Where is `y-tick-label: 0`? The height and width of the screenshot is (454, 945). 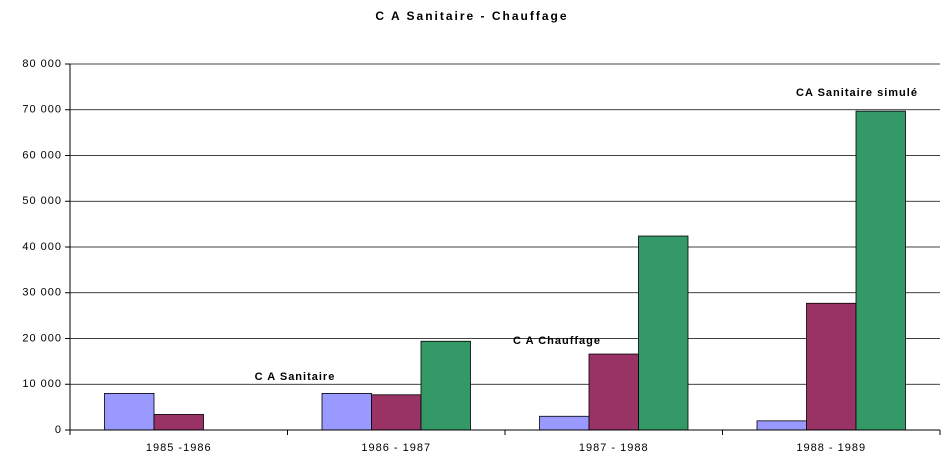
y-tick-label: 0 is located at coordinates (58, 430).